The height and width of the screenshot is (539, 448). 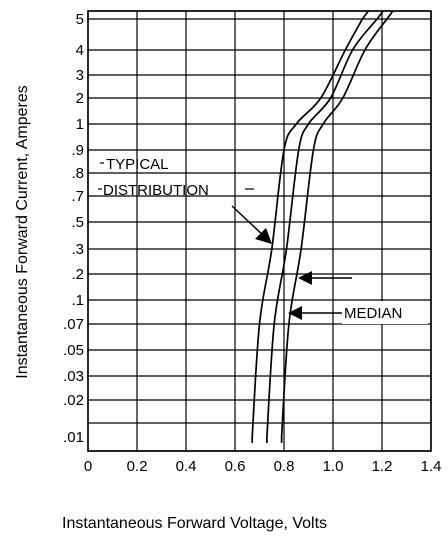 I want to click on x-tick-labels: 0 0.2 0.4 0.6 0.8 1.0 1.2 1.4, so click(x=263, y=466).